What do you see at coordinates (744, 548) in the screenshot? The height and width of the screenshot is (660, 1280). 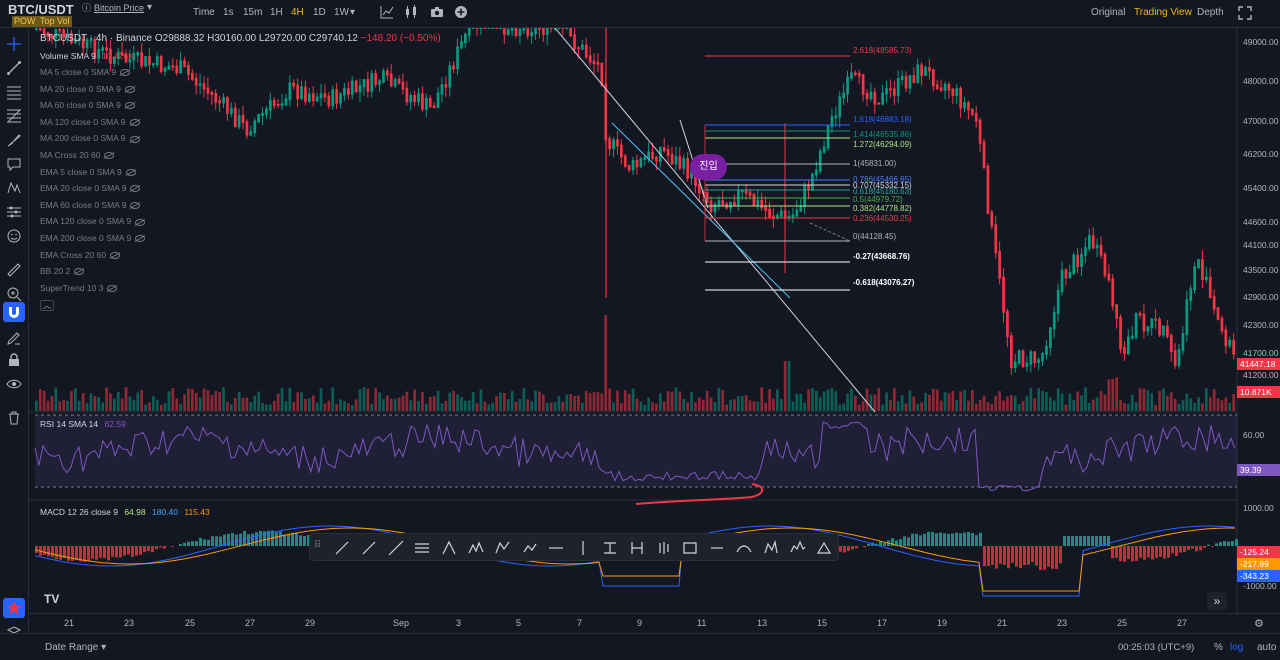 I see `curve-icon` at bounding box center [744, 548].